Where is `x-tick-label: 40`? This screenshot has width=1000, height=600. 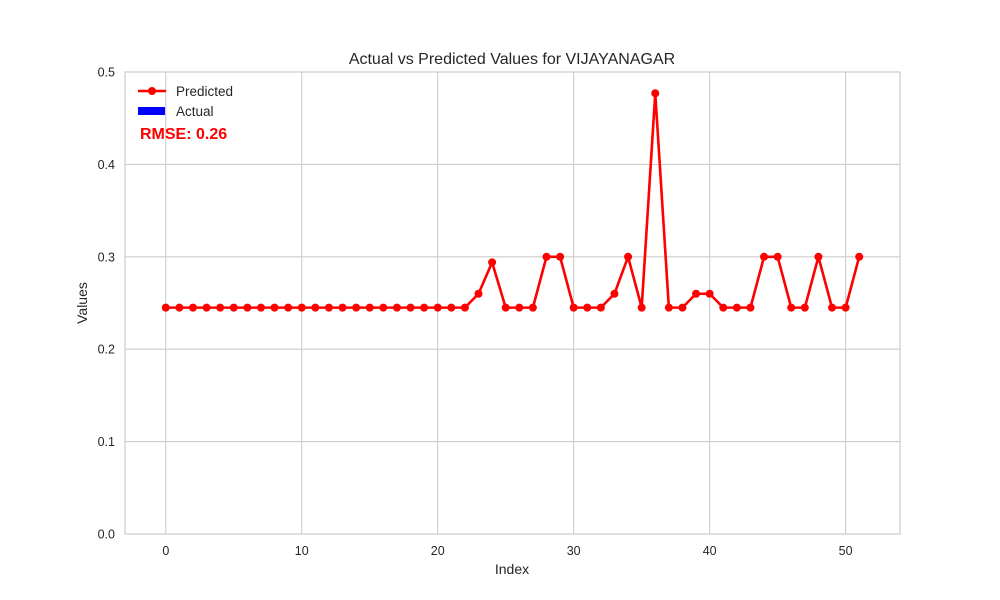
x-tick-label: 40 is located at coordinates (710, 551).